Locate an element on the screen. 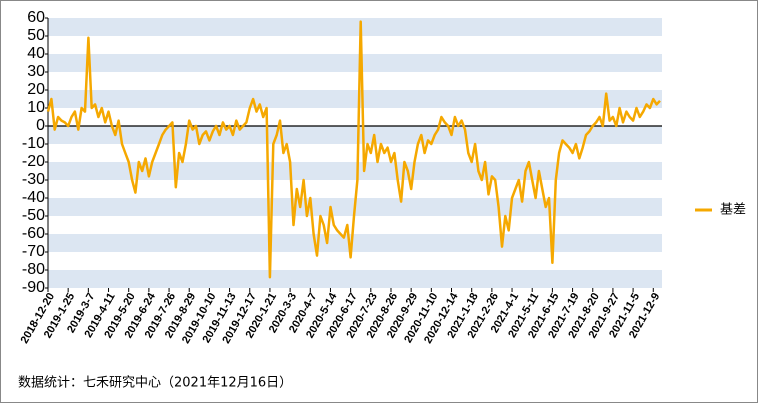  y-tick-label: 30 is located at coordinates (36, 71).